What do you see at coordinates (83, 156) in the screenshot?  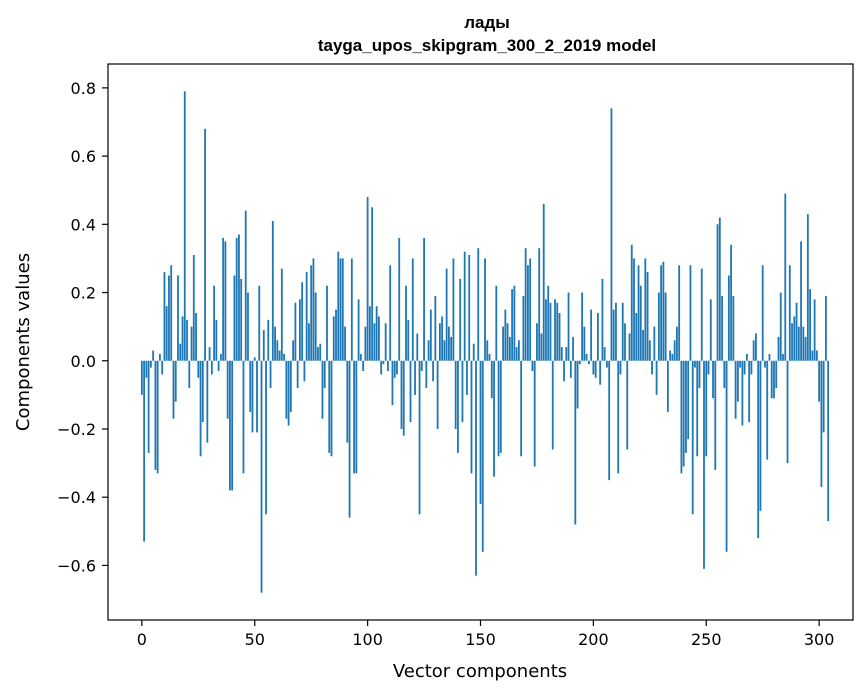 I see `y-tick-label: 0.6` at bounding box center [83, 156].